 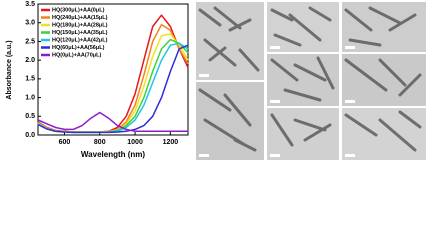 What do you see at coordinates (100, 142) in the screenshot?
I see `x-tick-label: 800` at bounding box center [100, 142].